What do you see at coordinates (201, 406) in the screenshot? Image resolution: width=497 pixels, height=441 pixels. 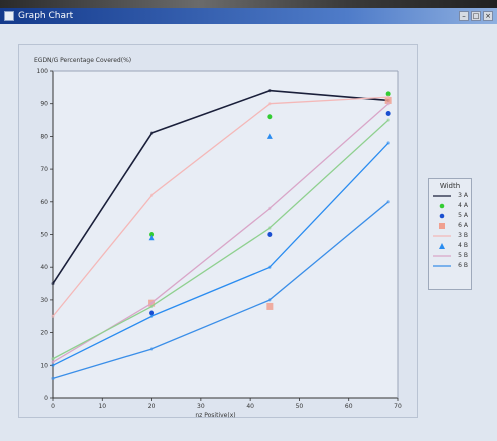 I see `x-tick-label: 30` at bounding box center [201, 406].